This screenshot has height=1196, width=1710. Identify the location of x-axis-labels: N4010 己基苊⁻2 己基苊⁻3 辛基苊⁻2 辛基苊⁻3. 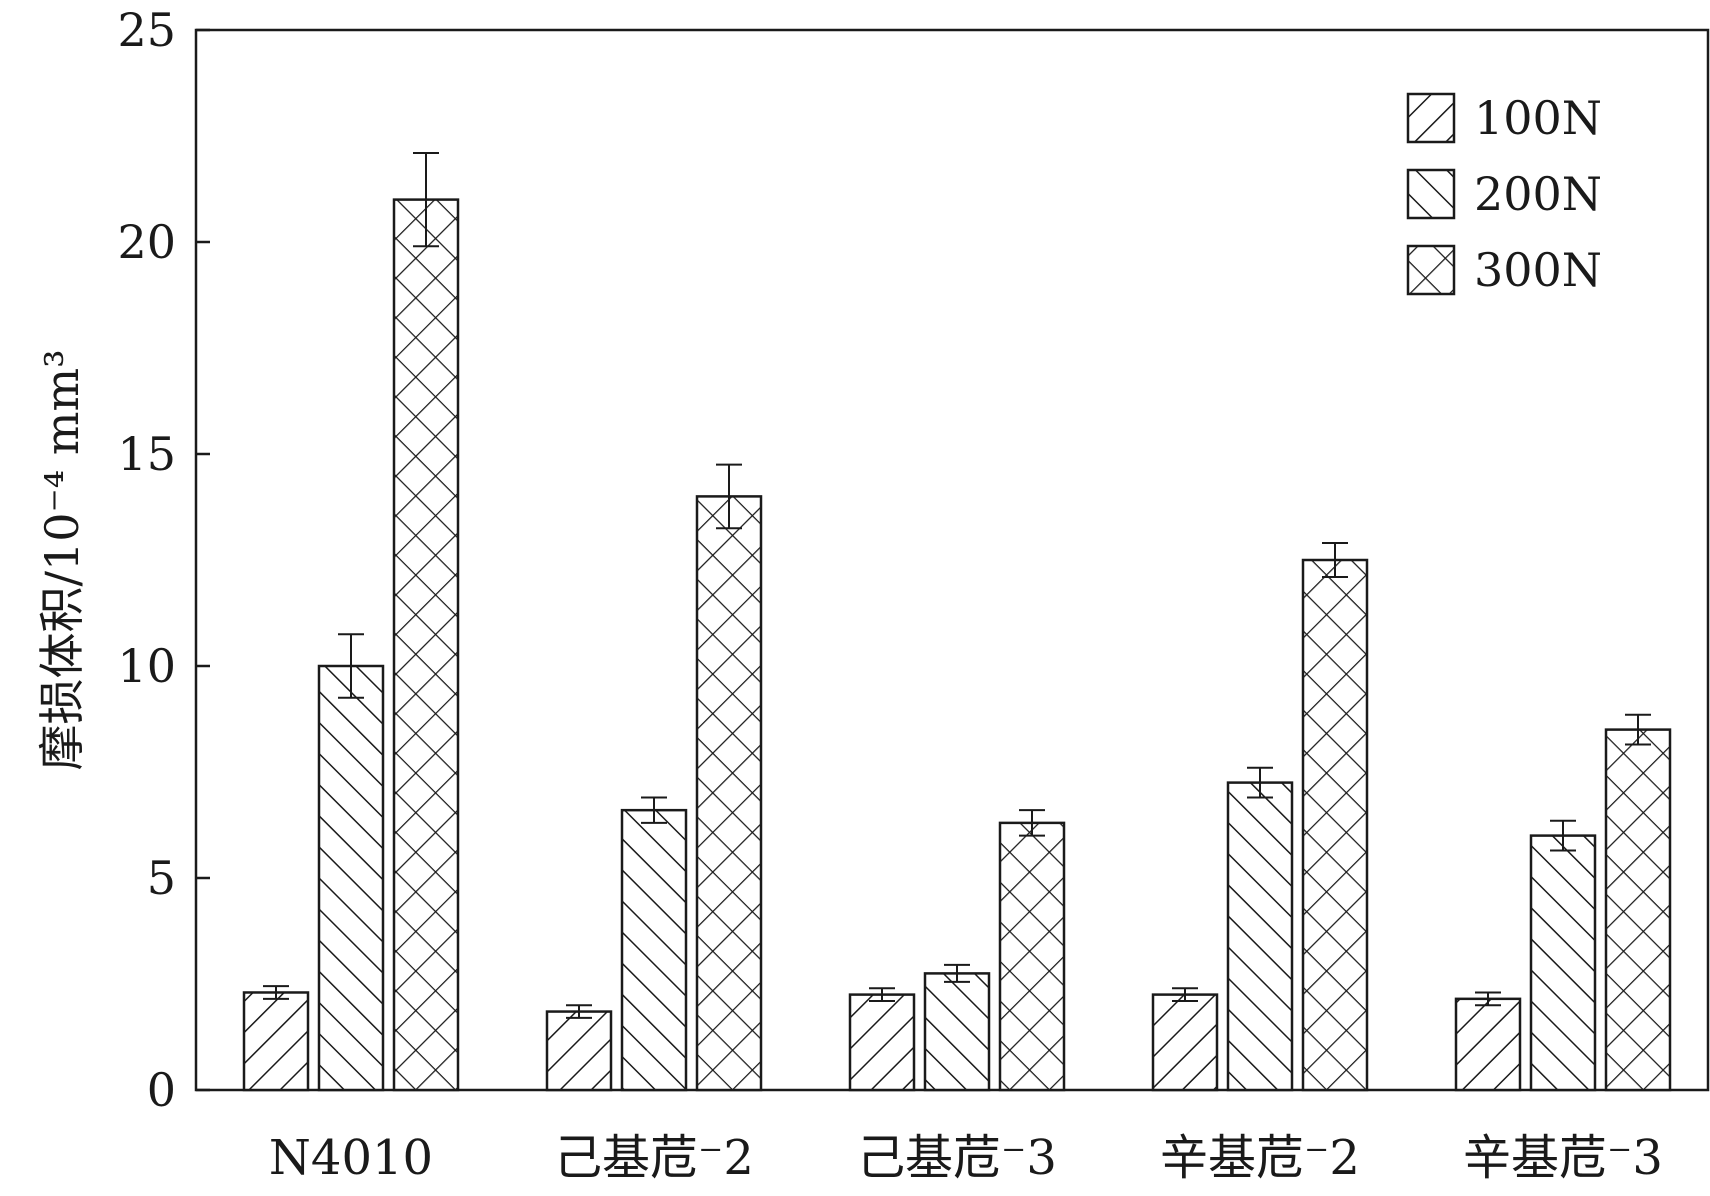
(966, 1158).